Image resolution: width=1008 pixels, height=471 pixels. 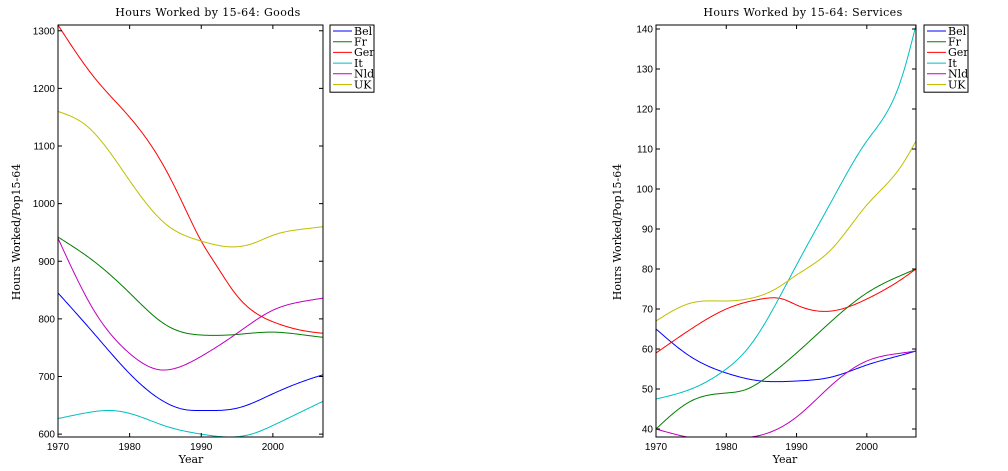 I want to click on services-y-tick-label: 50, so click(x=648, y=390).